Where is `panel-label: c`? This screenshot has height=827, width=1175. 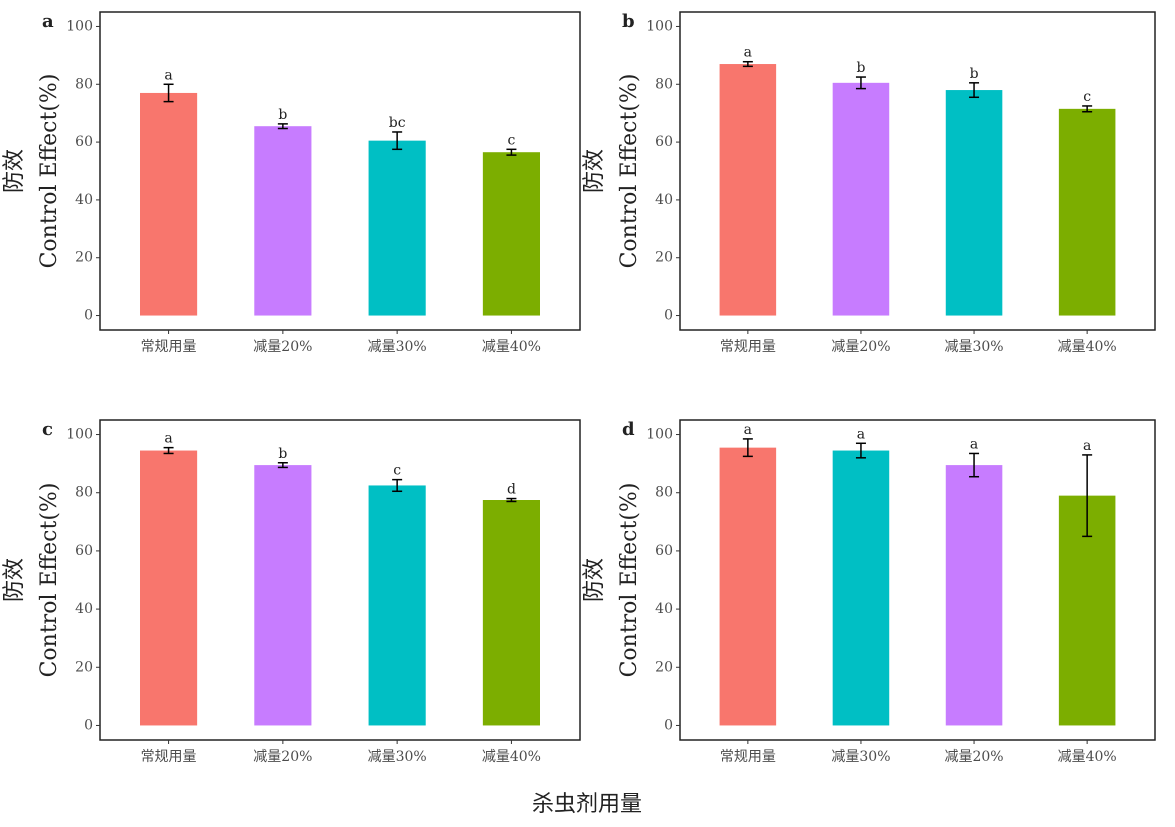
panel-label: c is located at coordinates (47, 429).